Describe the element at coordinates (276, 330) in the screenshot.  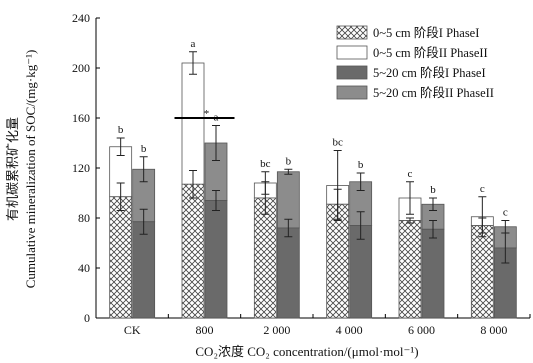
I see `x-tick-label: 2 000` at that location.